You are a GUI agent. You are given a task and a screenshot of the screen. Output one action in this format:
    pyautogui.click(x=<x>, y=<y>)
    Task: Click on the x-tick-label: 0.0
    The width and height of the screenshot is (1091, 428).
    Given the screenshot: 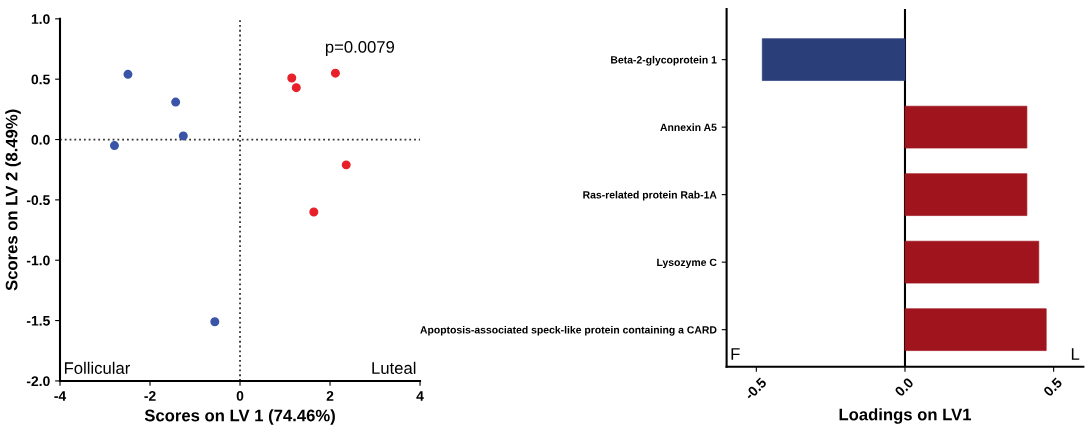 What is the action you would take?
    pyautogui.click(x=904, y=387)
    